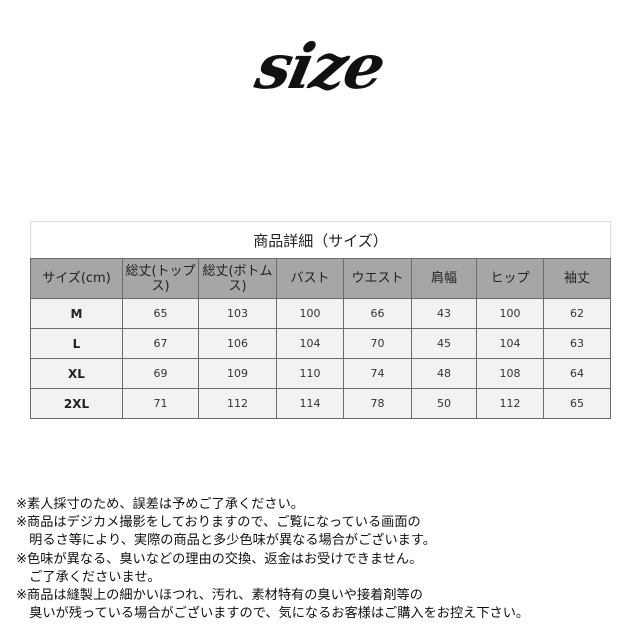 Image resolution: width=640 pixels, height=640 pixels. Describe the element at coordinates (577, 343) in the screenshot. I see `table-cell: 63` at that location.